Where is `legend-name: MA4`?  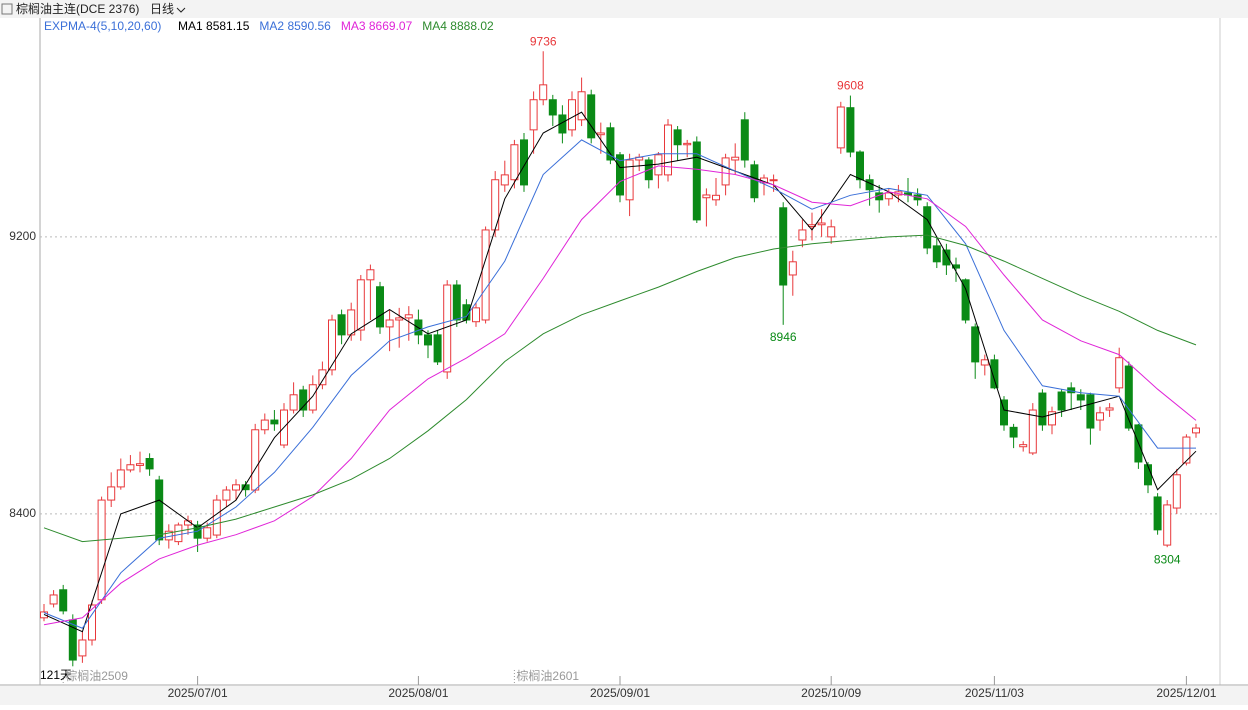
legend-name: MA4 is located at coordinates (434, 26).